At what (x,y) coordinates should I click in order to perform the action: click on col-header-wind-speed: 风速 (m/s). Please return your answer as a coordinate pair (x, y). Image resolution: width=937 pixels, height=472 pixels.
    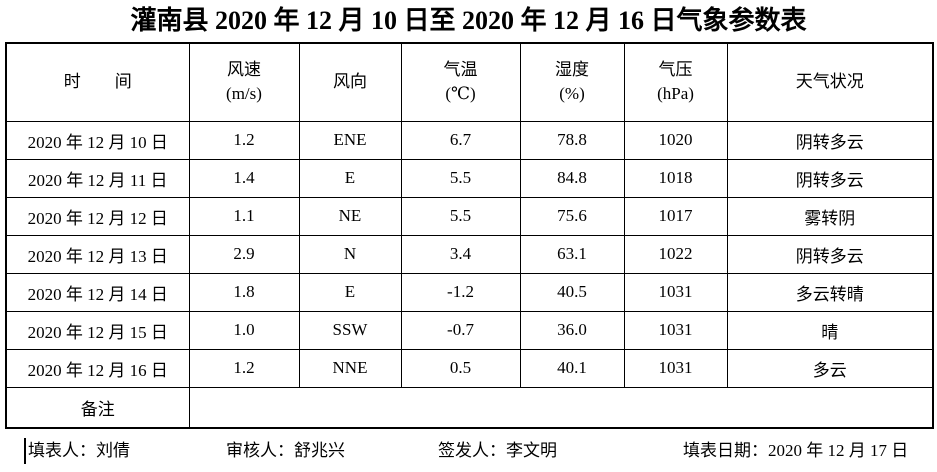
    Looking at the image, I should click on (244, 82).